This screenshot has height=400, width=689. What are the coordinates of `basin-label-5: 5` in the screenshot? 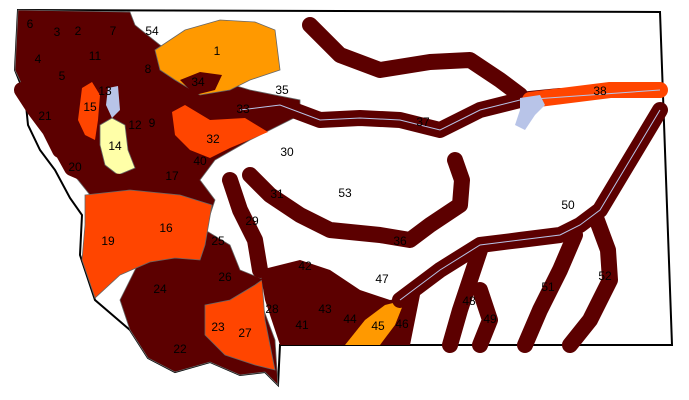 It's located at (62, 76).